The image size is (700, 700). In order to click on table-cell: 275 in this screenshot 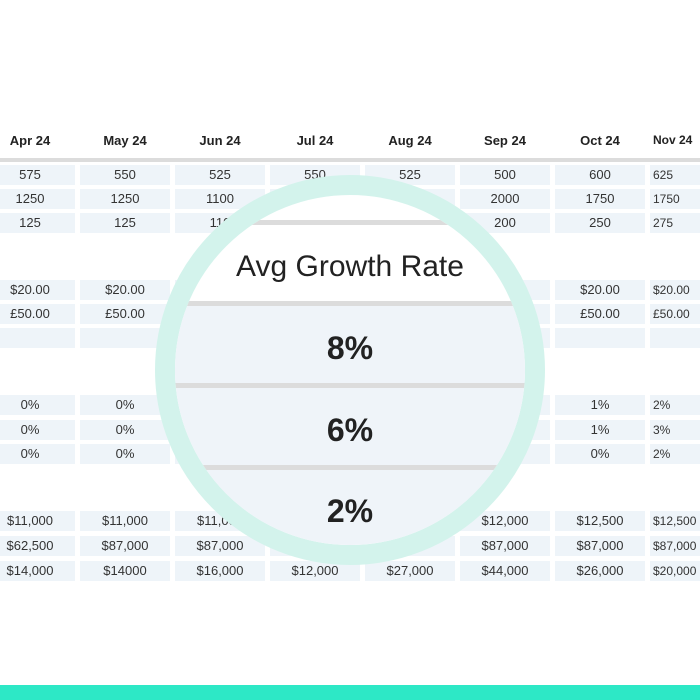, I will do `click(675, 223)`.